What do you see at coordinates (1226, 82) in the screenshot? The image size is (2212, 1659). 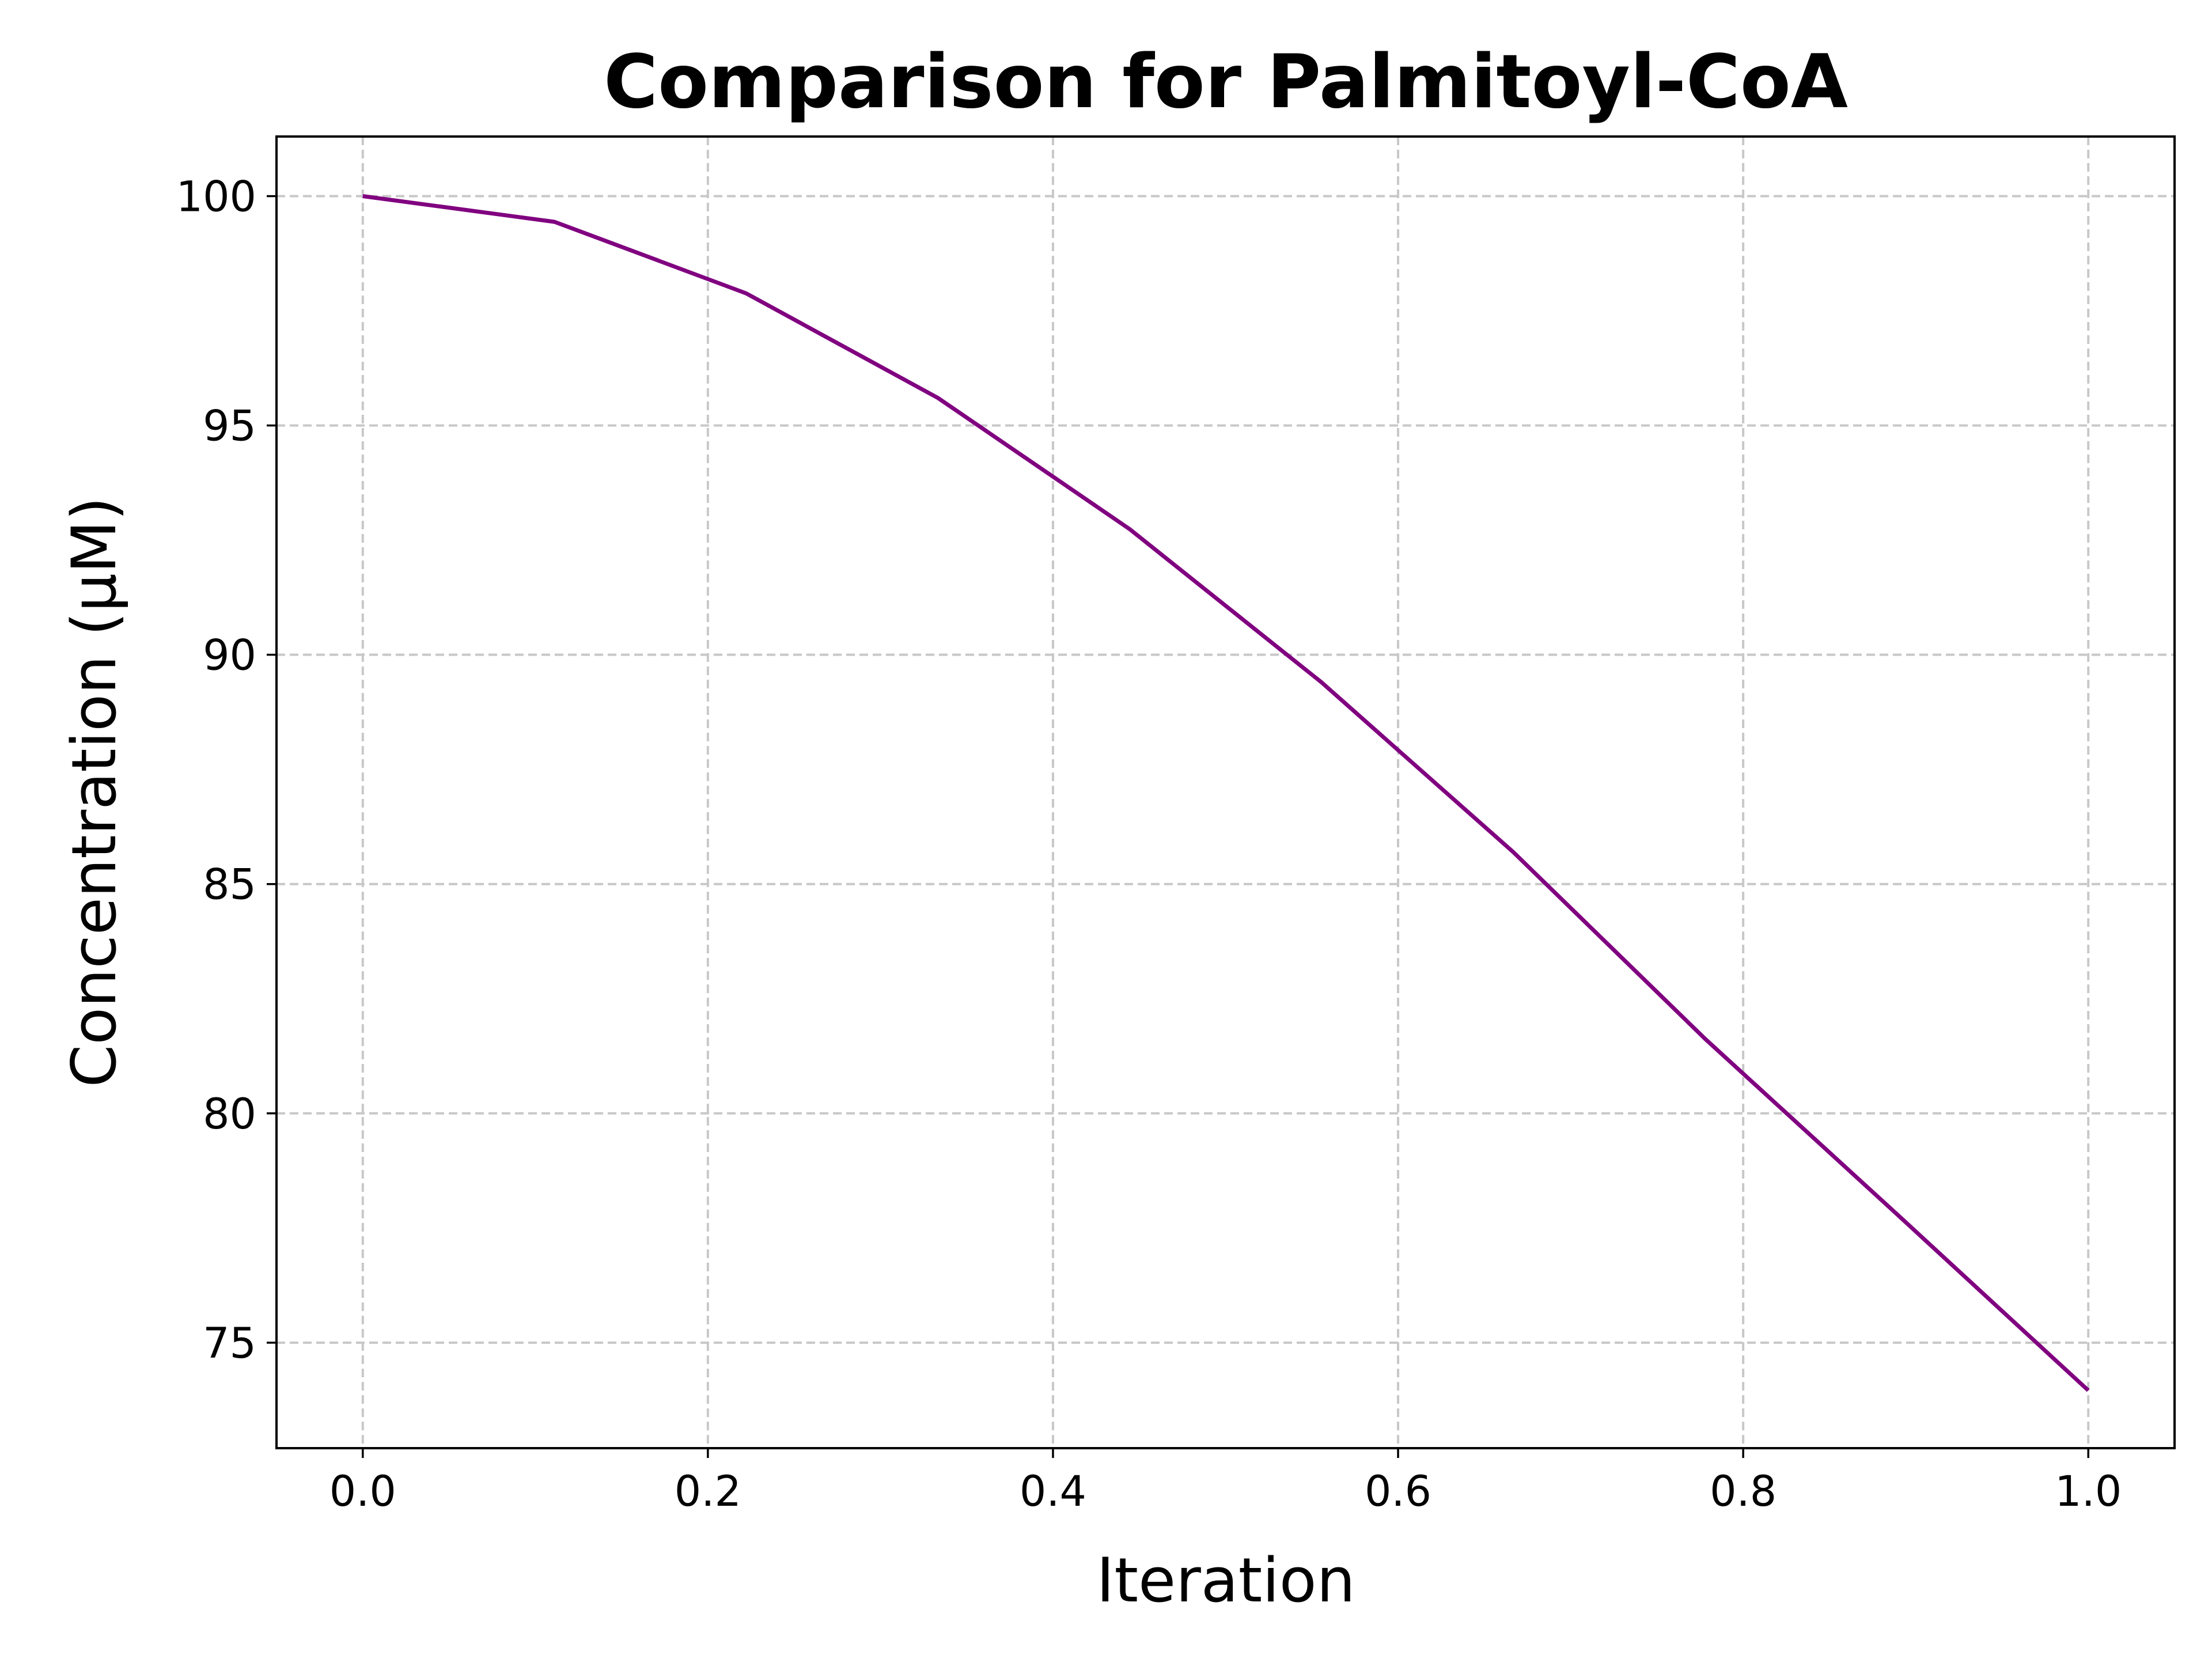 I see `chart-title: Comparison for Palmitoyl-CoA` at bounding box center [1226, 82].